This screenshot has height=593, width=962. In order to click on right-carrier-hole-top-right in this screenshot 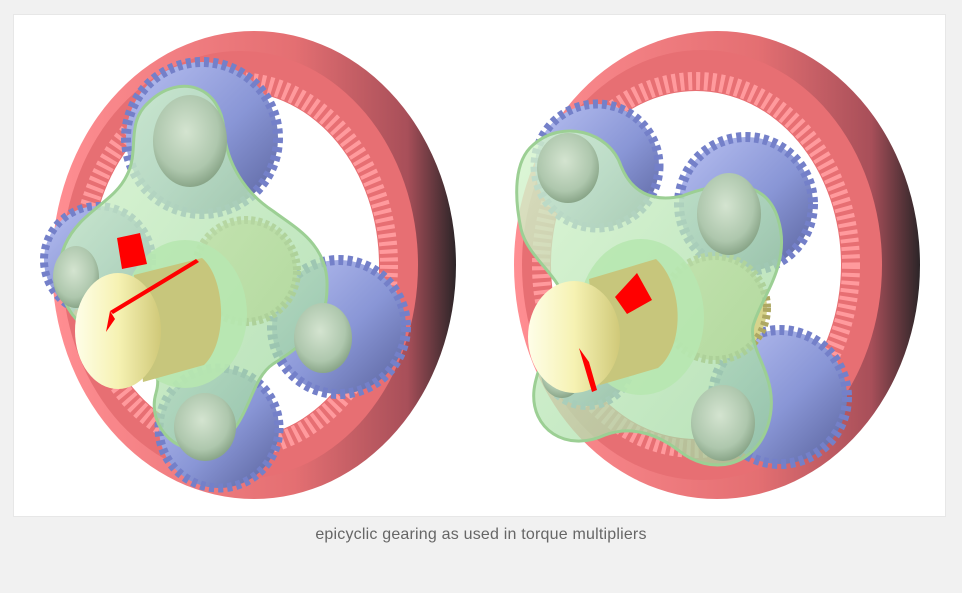, I will do `click(729, 214)`.